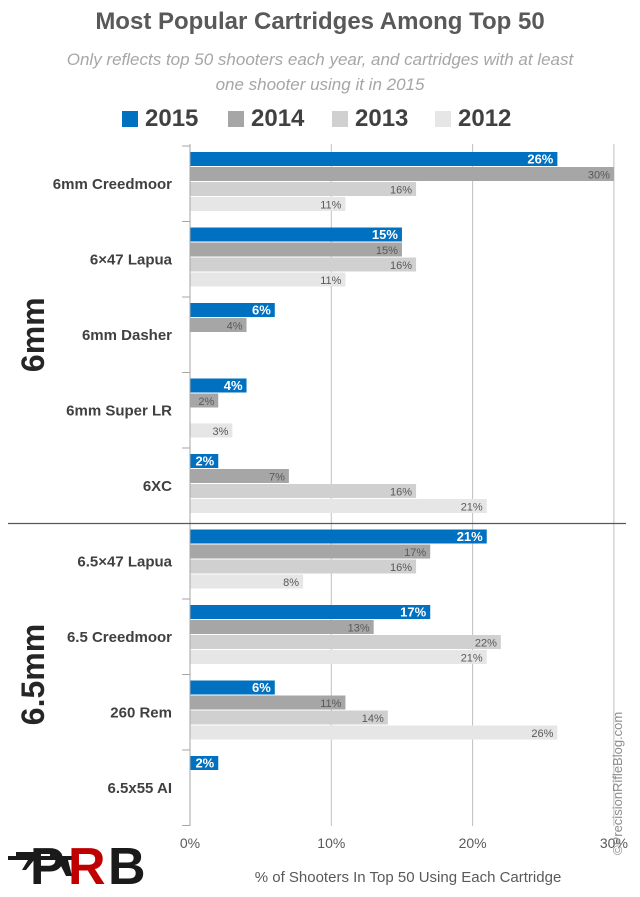 The height and width of the screenshot is (897, 640). What do you see at coordinates (413, 612) in the screenshot?
I see `data-label-2015: 17%` at bounding box center [413, 612].